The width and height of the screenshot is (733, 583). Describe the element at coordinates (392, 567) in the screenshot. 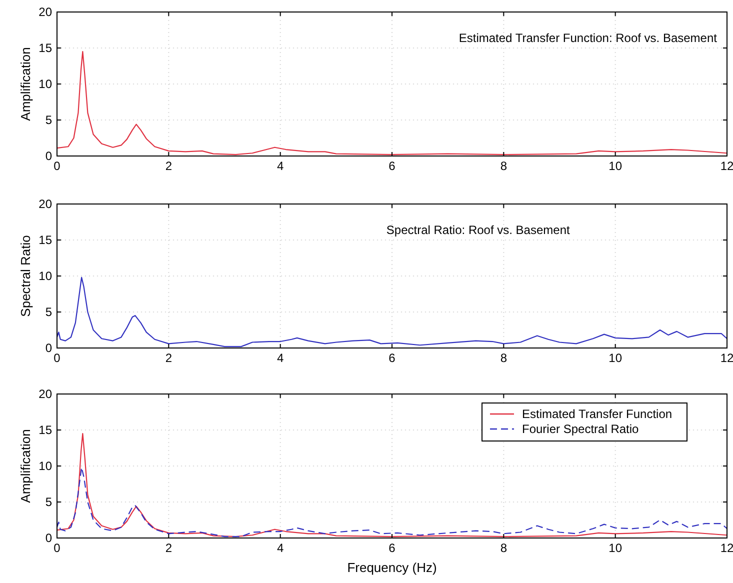

I see `x-axis-title: Frequency (Hz)` at that location.